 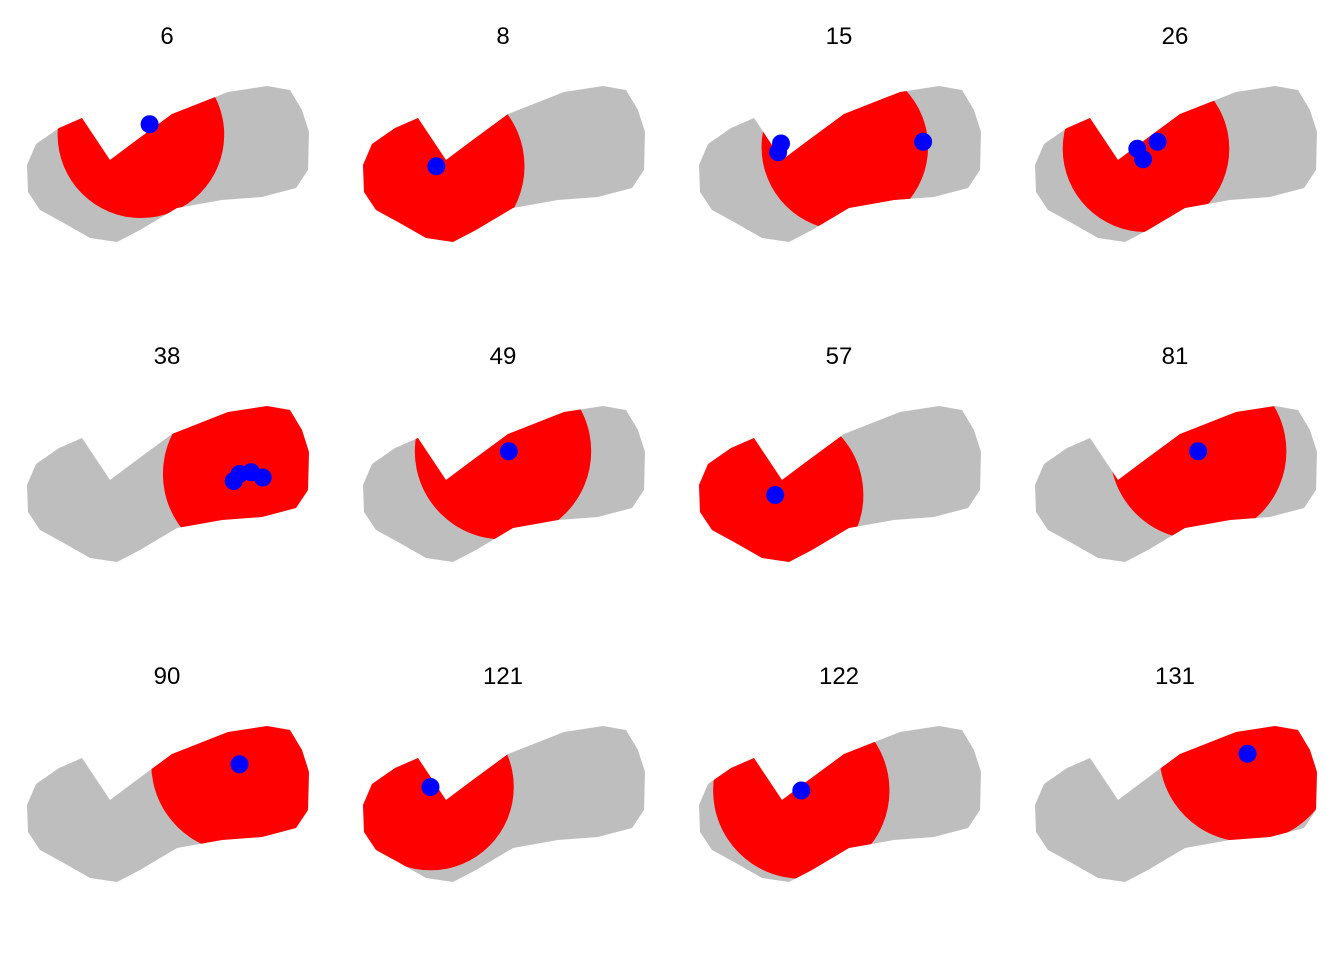 What do you see at coordinates (839, 356) in the screenshot?
I see `panel-title: 57` at bounding box center [839, 356].